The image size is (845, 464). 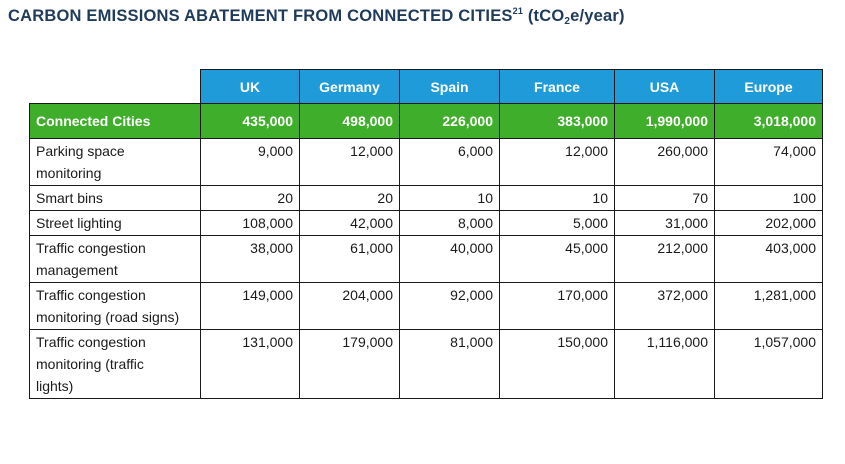 What do you see at coordinates (349, 121) in the screenshot?
I see `total-cell: 498,000` at bounding box center [349, 121].